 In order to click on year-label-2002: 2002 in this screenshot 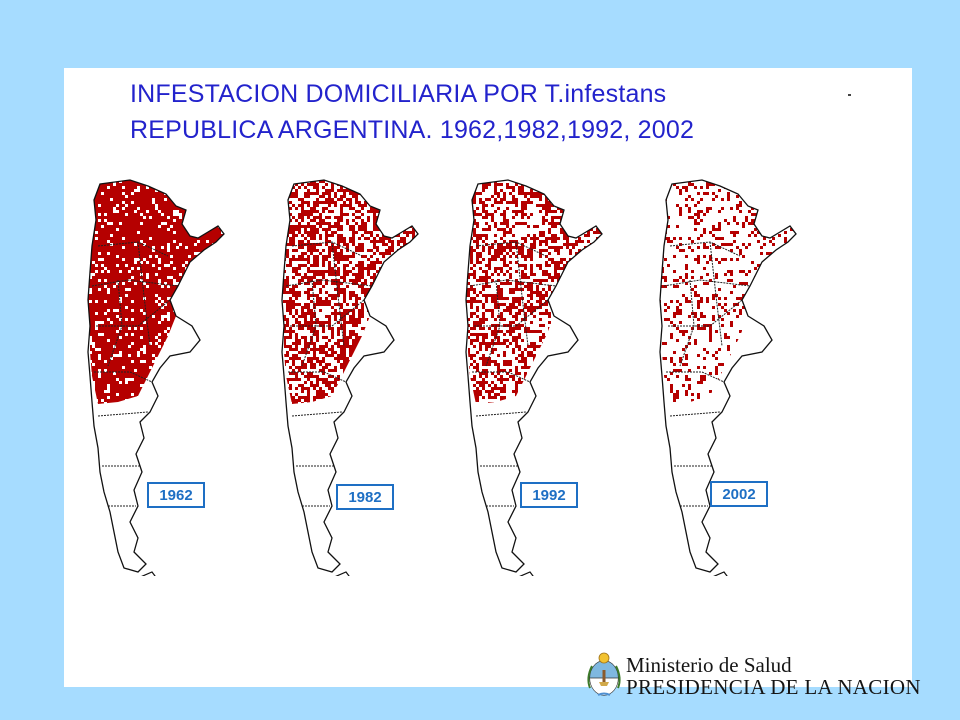, I will do `click(739, 494)`.